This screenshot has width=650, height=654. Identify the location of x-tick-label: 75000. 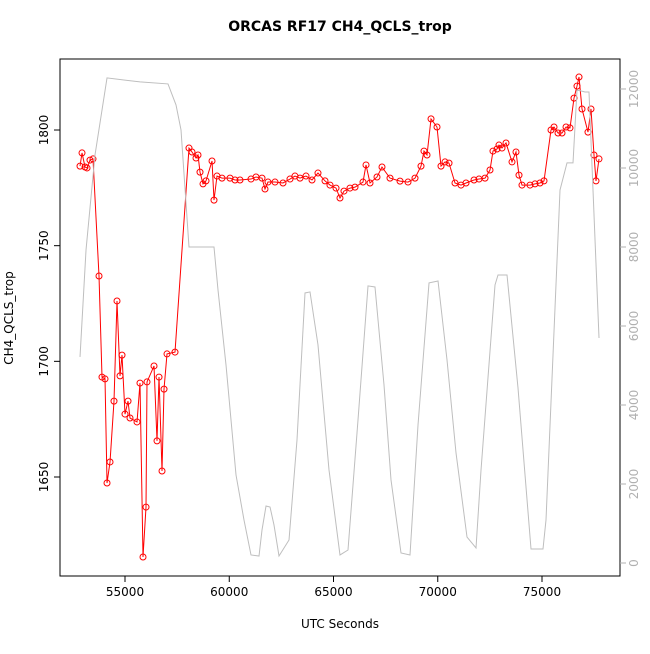
(542, 592).